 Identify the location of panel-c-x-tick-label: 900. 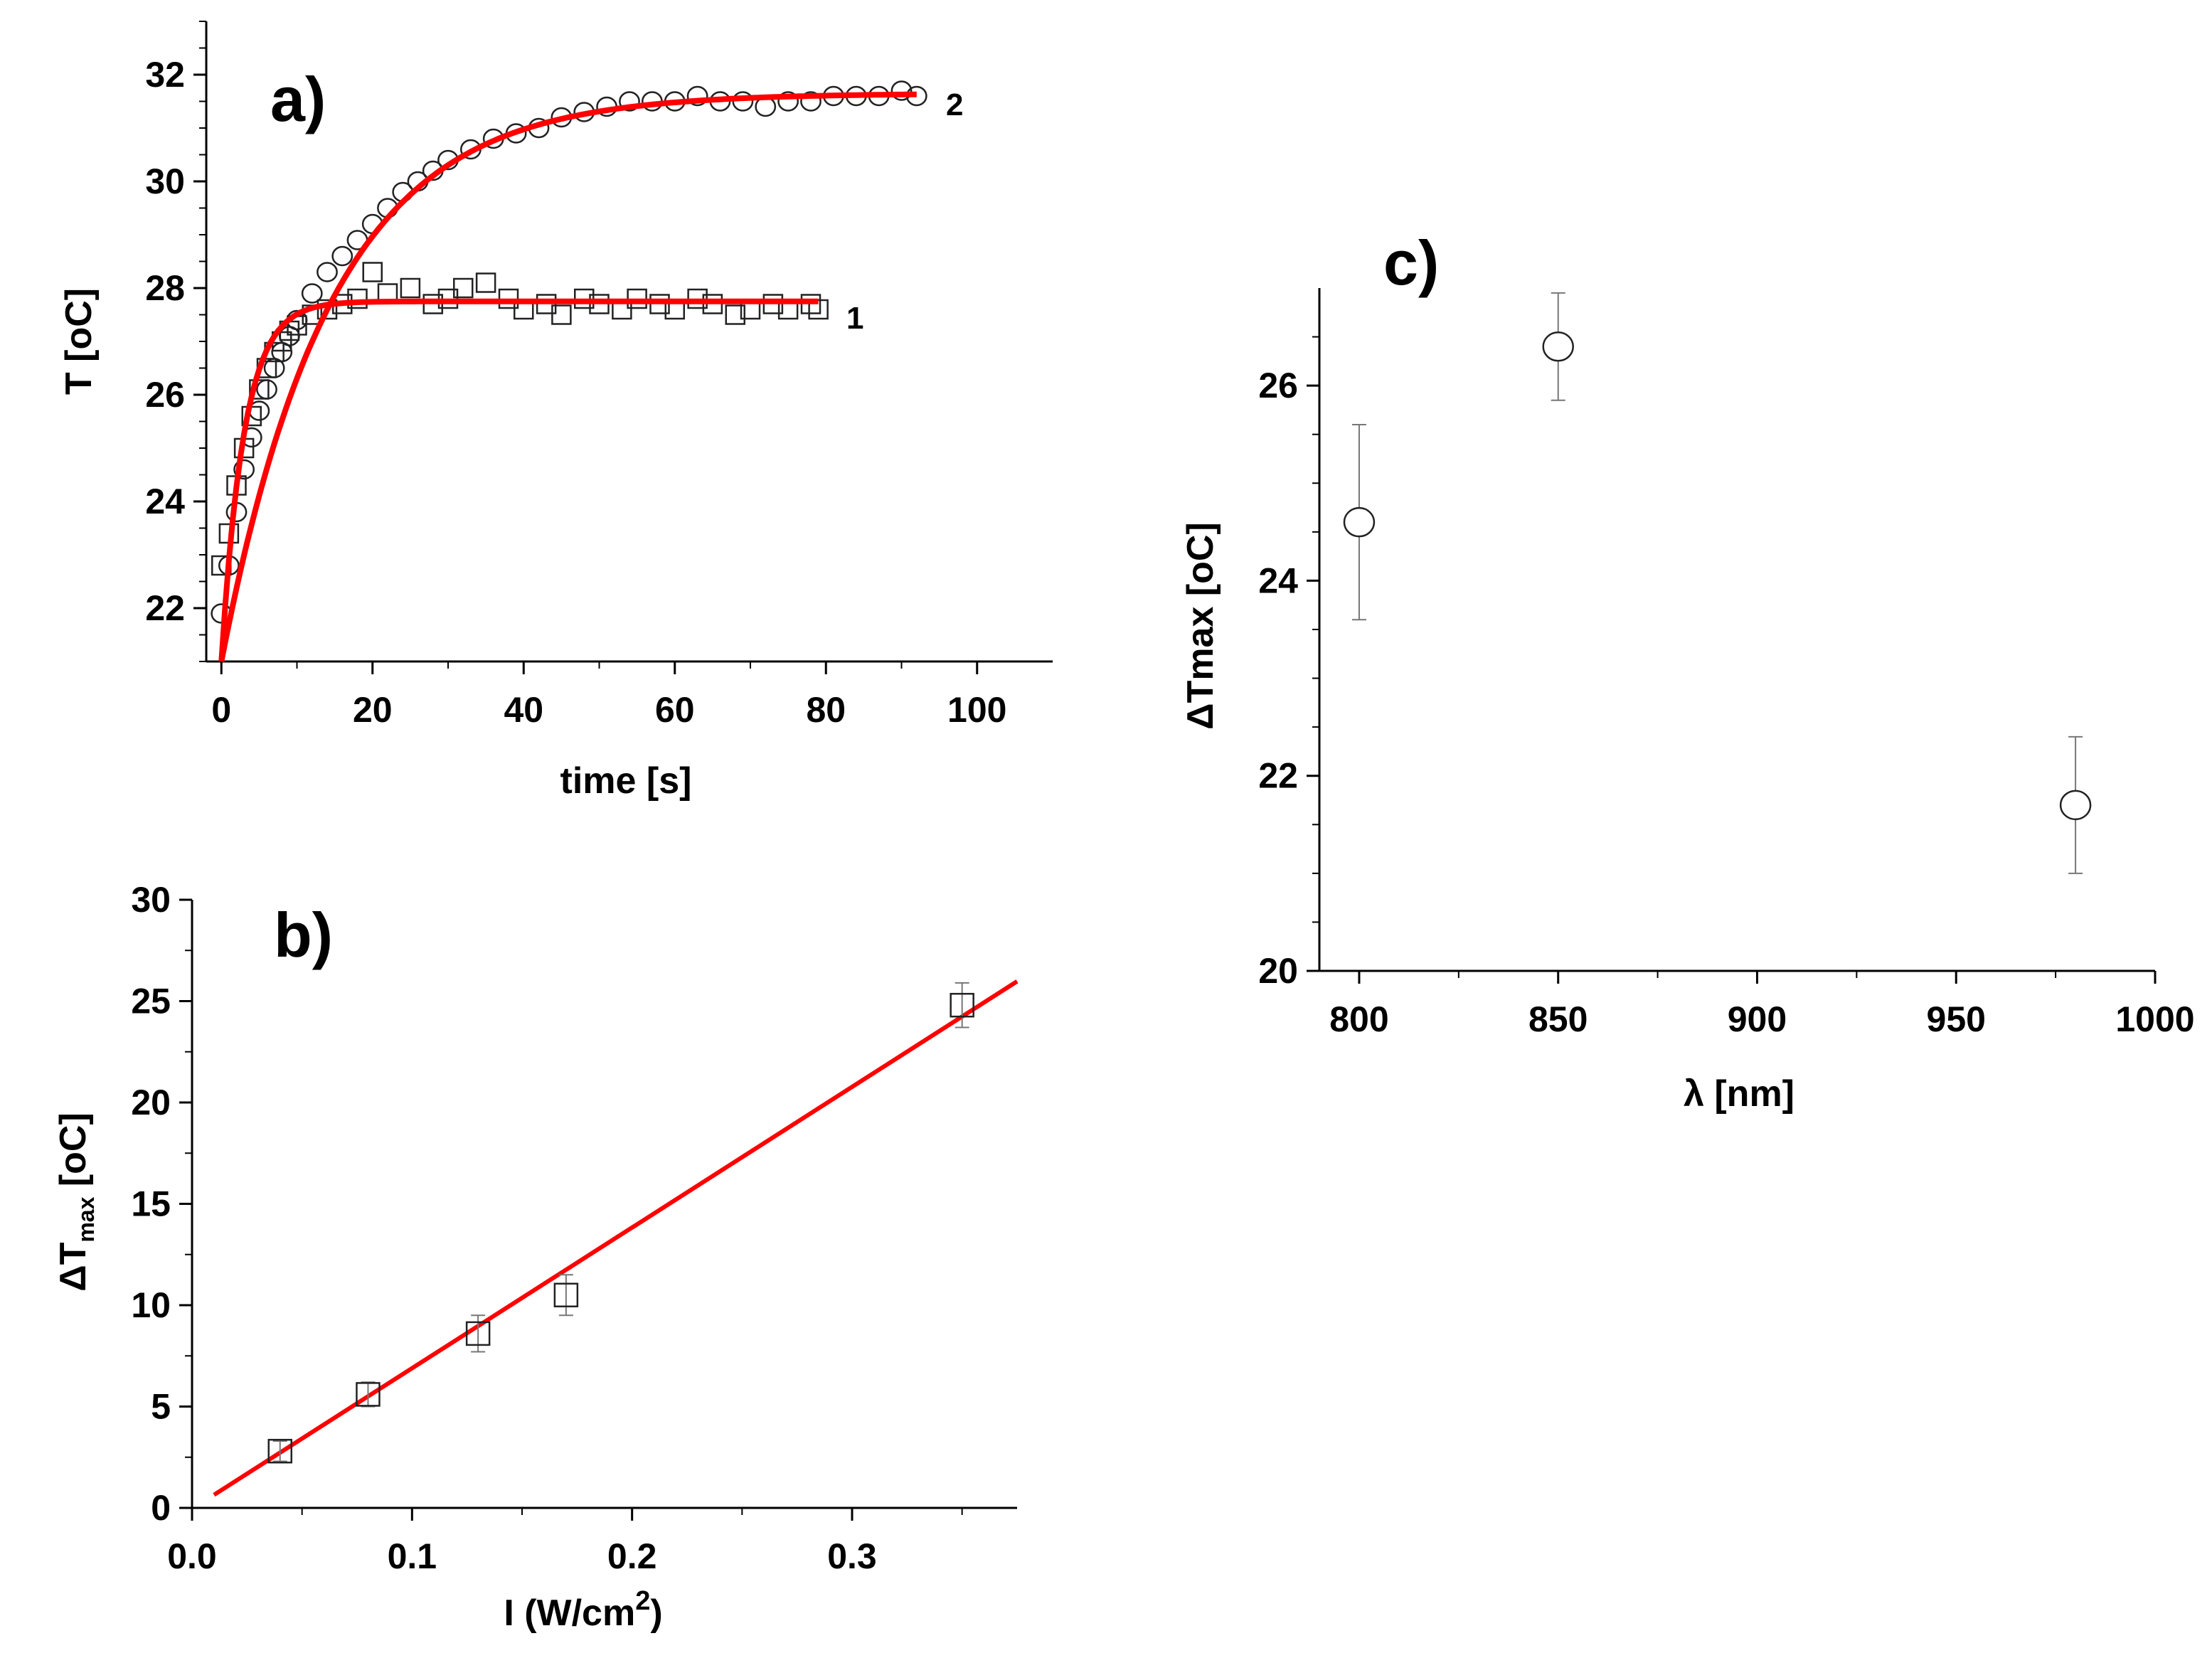
(1757, 1019).